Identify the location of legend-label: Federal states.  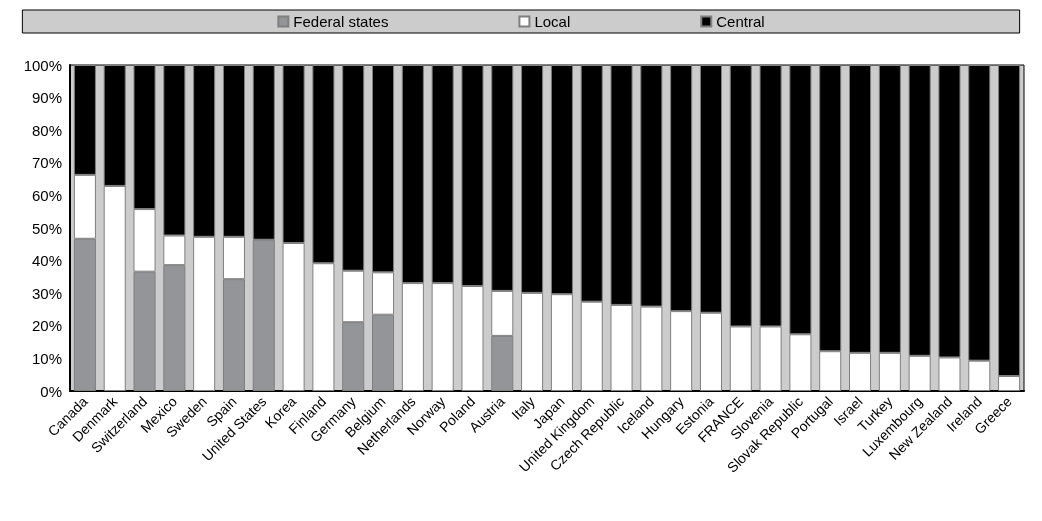
(341, 21).